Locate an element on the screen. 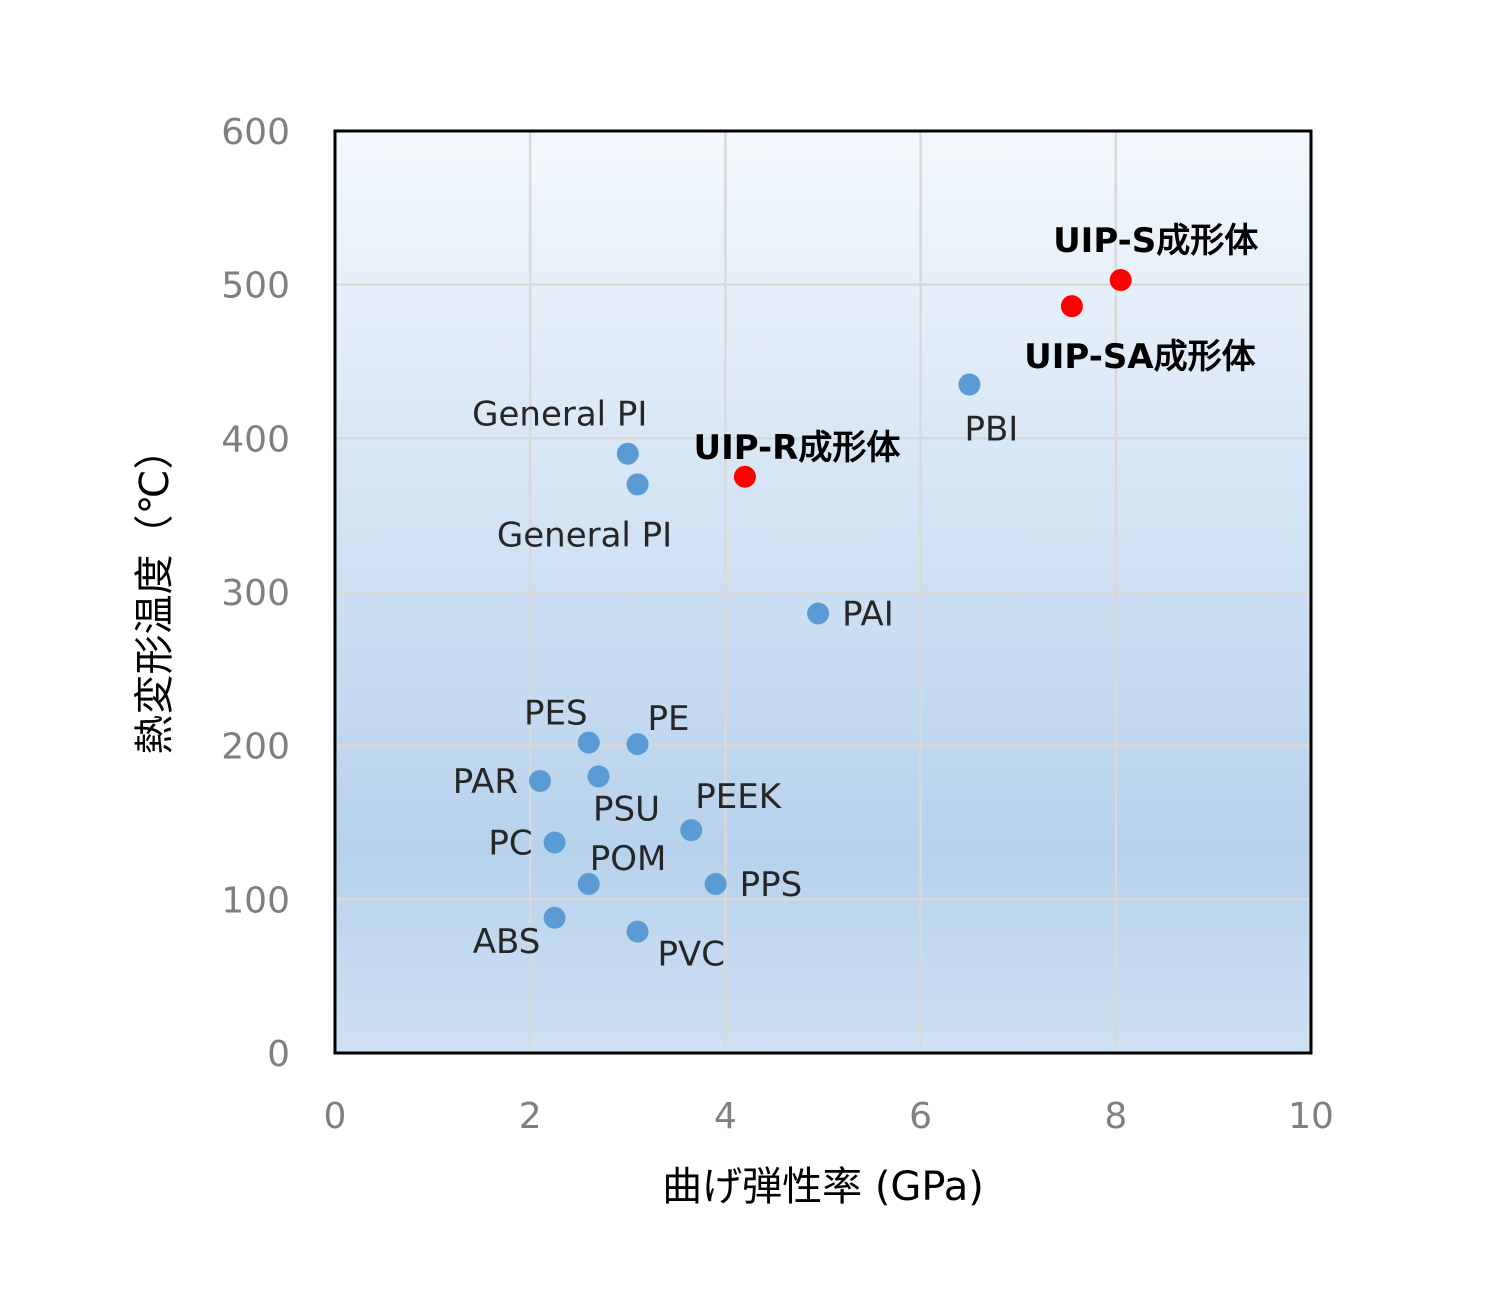  x-axis-ticks: 0 2 4 6 8 10 is located at coordinates (829, 1116).